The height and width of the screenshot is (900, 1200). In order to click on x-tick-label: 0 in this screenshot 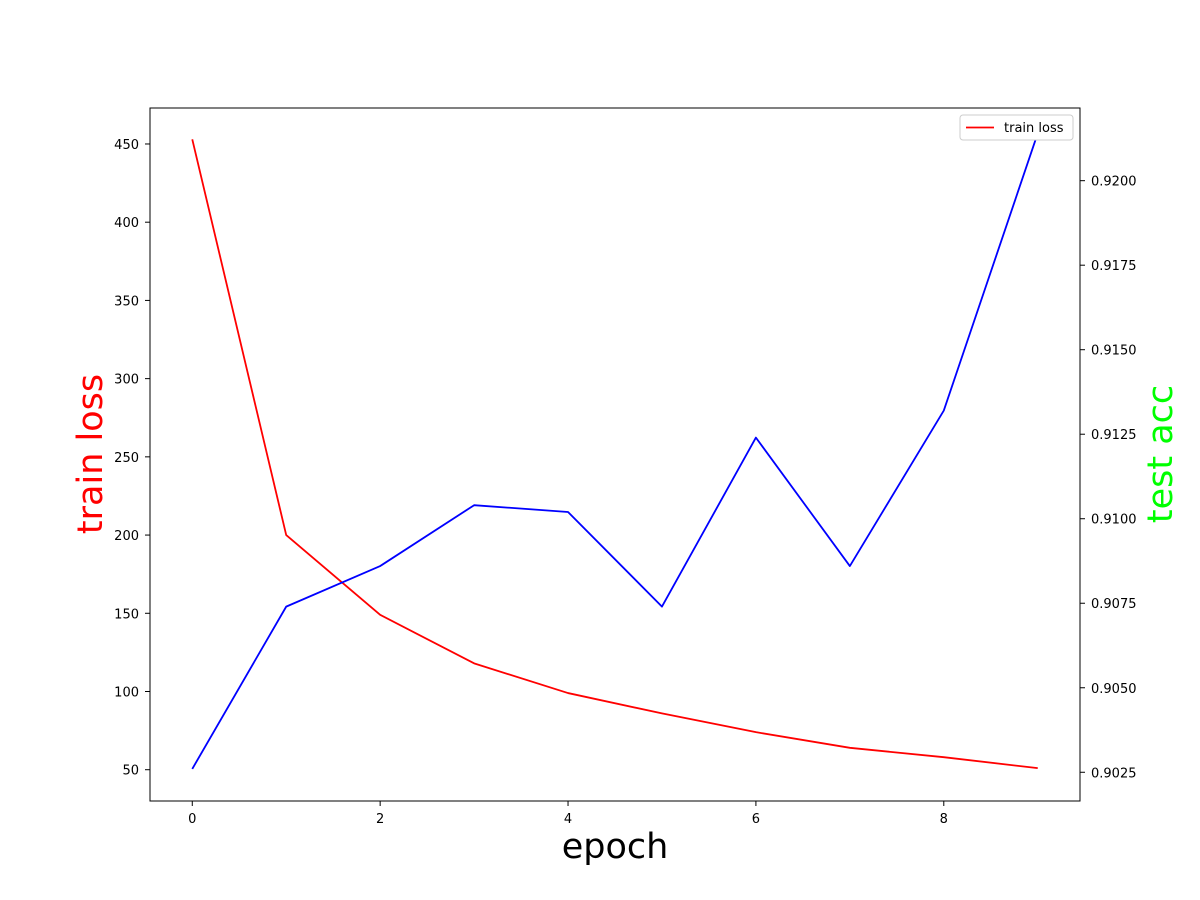, I will do `click(192, 819)`.